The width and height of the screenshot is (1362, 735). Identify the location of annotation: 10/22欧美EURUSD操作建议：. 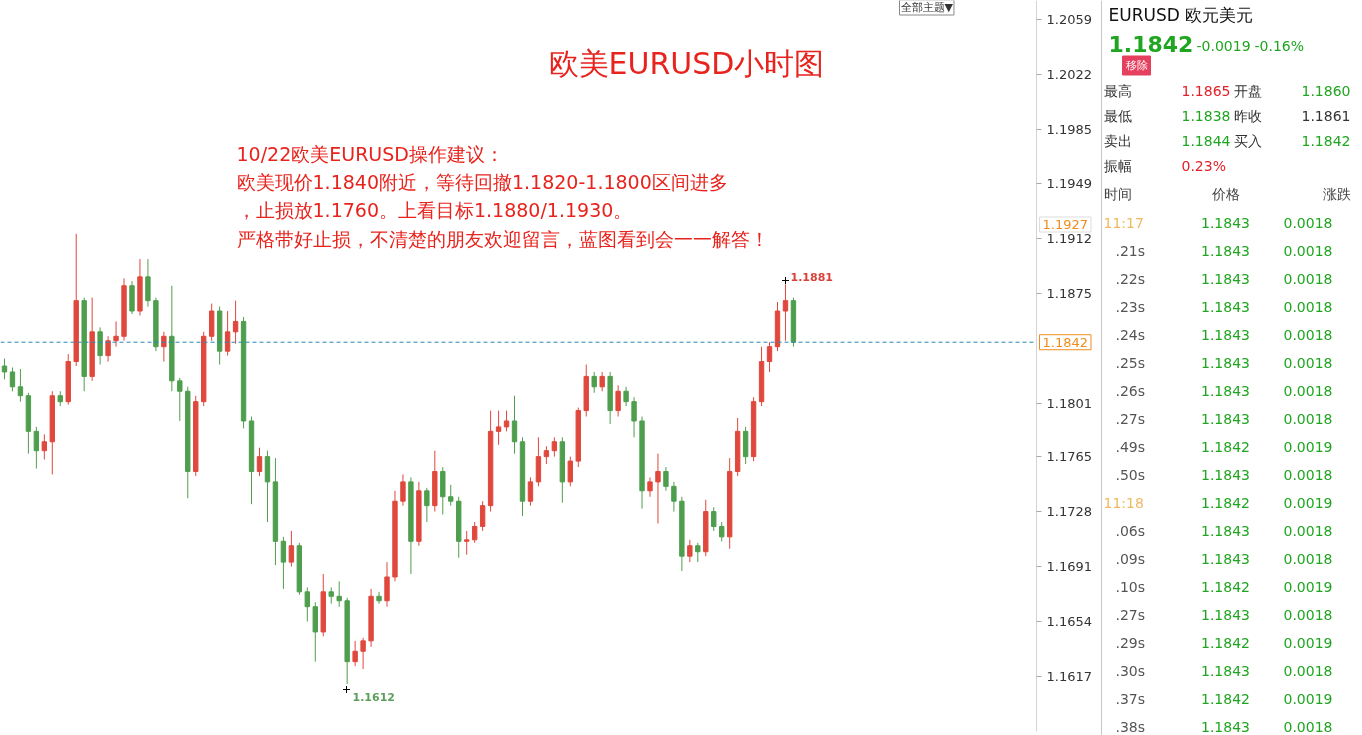
(370, 153).